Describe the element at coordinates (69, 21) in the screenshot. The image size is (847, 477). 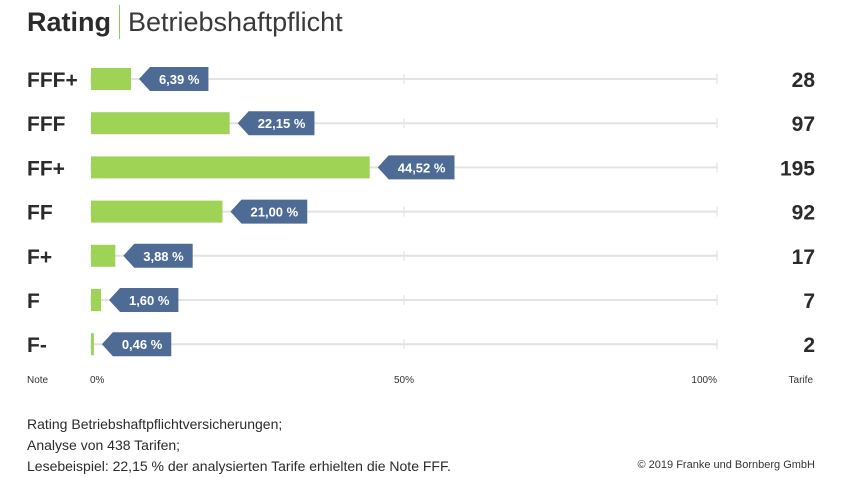
I see `title-bold: Rating` at that location.